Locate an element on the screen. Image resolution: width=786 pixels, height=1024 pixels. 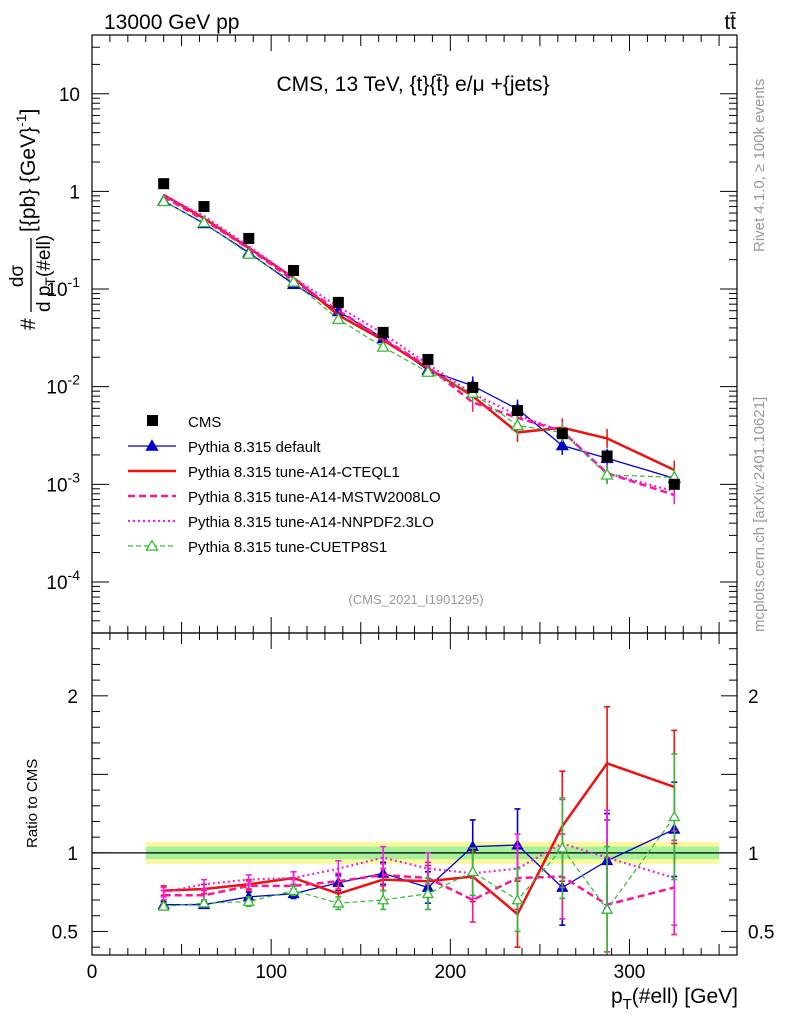
y-tick-label-main: 10⁻² is located at coordinates (63, 385).